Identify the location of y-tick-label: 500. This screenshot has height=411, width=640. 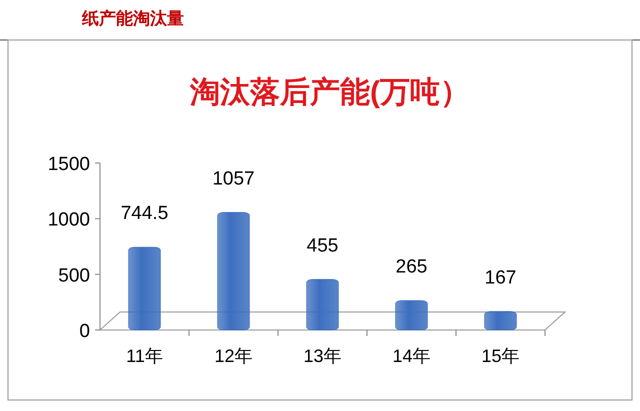
(74, 275).